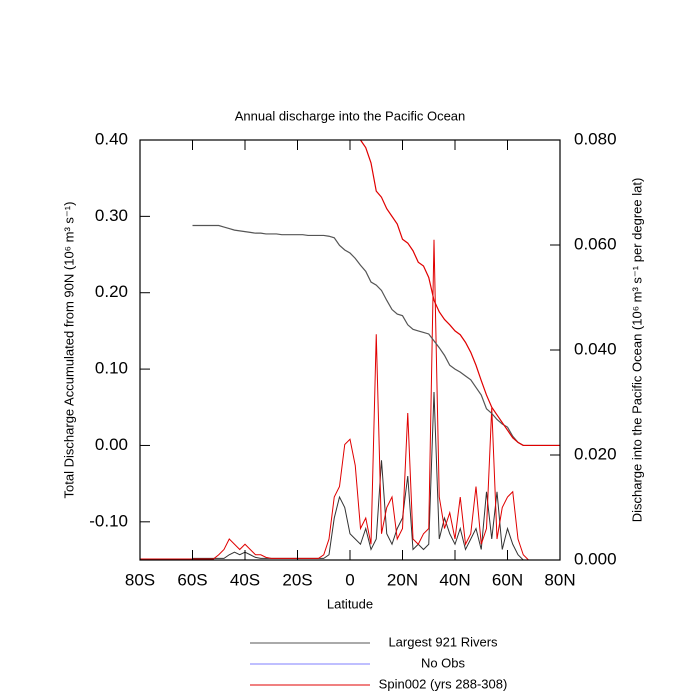 This screenshot has width=700, height=700. What do you see at coordinates (454, 579) in the screenshot?
I see `x-tick-label: 40N` at bounding box center [454, 579].